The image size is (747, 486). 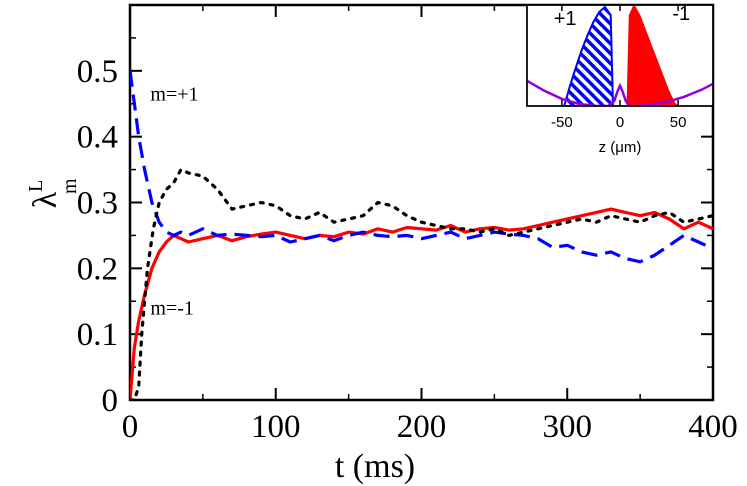 I want to click on y-axis-label: λ m L, so click(x=53, y=193).